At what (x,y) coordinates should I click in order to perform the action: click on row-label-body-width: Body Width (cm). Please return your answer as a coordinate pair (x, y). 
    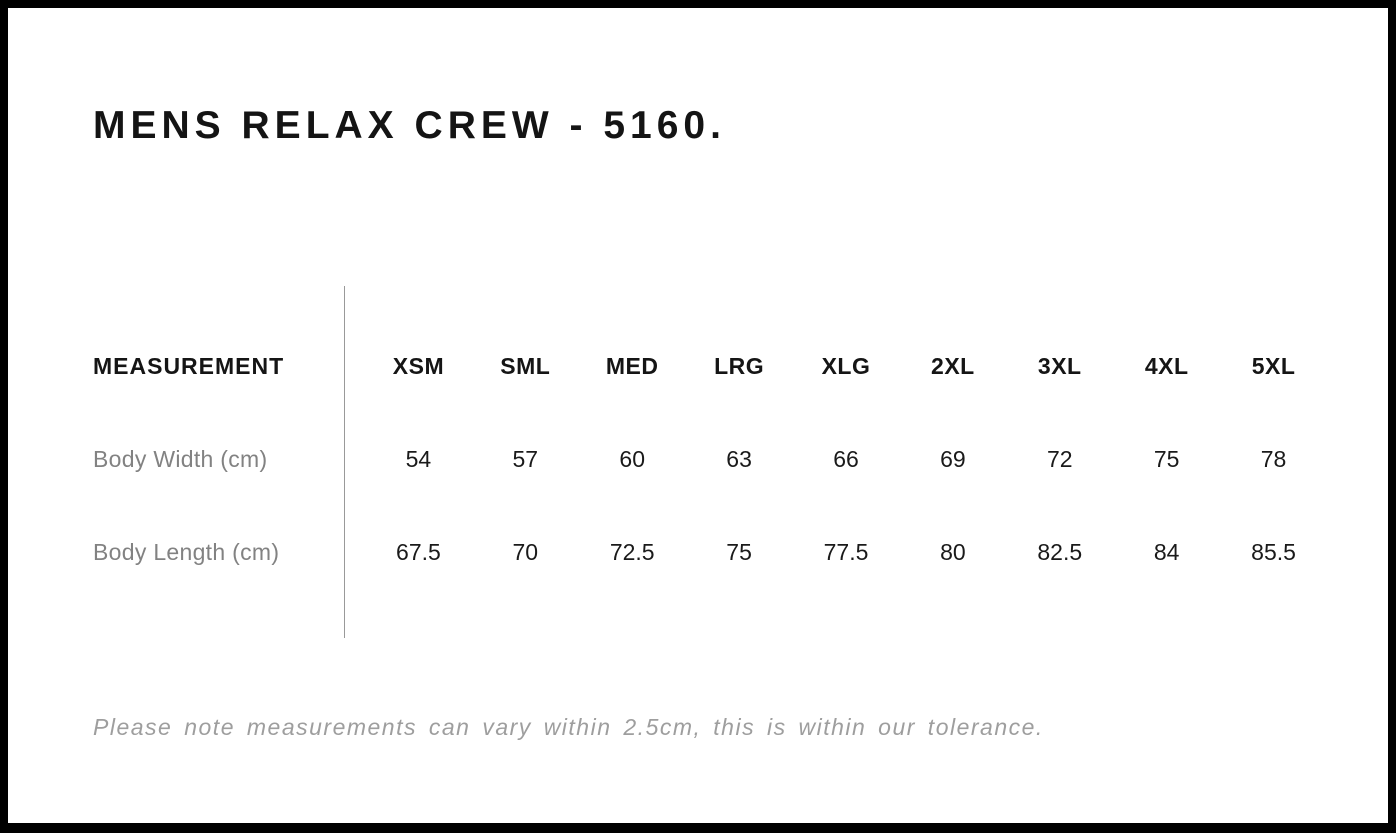
    Looking at the image, I should click on (180, 459).